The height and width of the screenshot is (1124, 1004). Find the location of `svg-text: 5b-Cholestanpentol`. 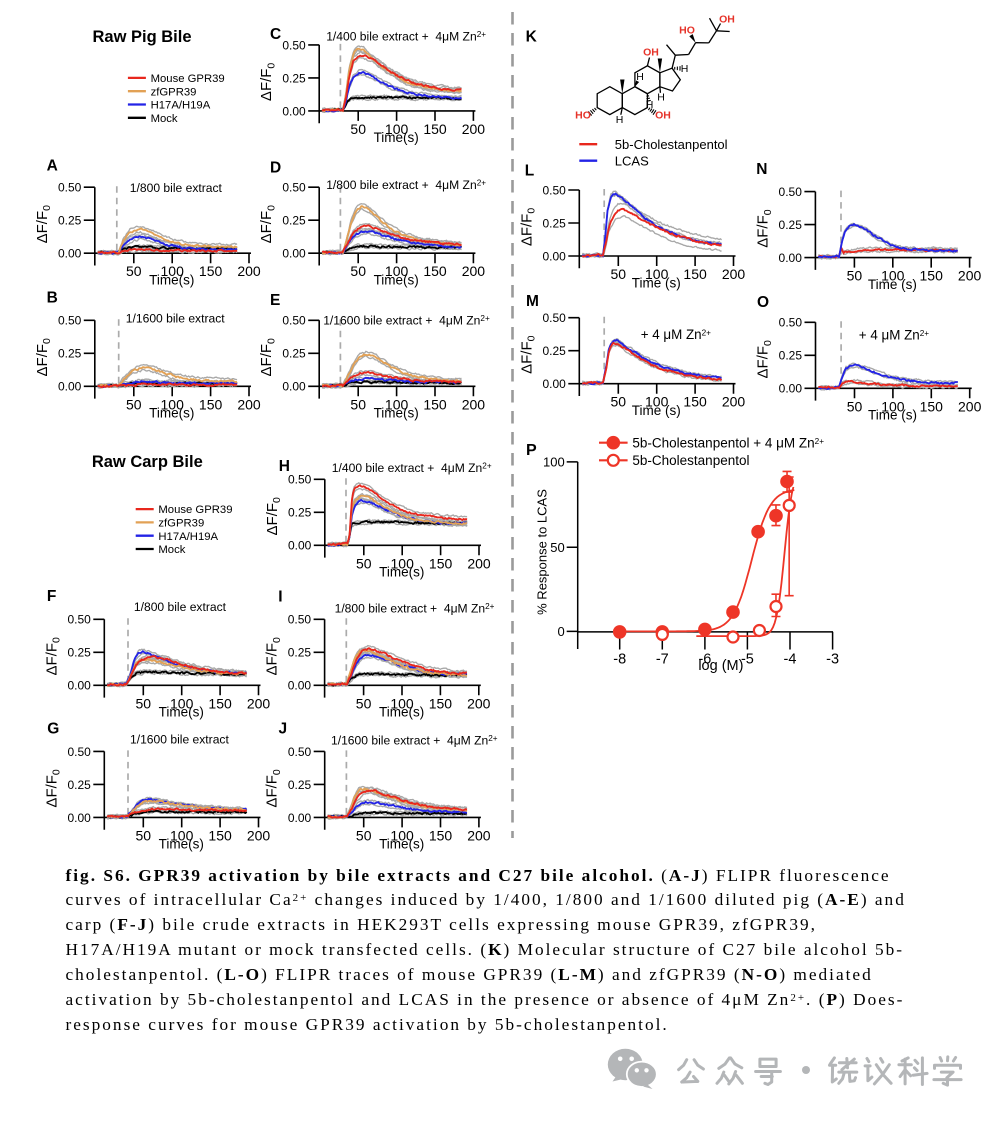

svg-text: 5b-Cholestanpentol is located at coordinates (690, 460).